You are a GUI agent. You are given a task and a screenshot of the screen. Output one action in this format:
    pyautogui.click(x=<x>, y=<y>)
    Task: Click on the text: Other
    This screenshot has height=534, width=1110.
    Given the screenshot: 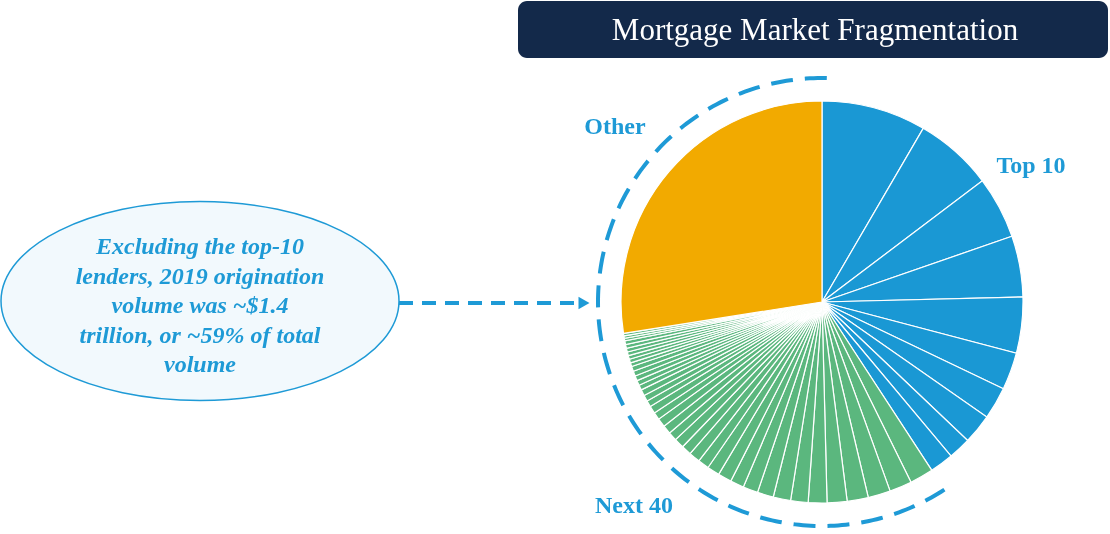 What is the action you would take?
    pyautogui.click(x=615, y=126)
    